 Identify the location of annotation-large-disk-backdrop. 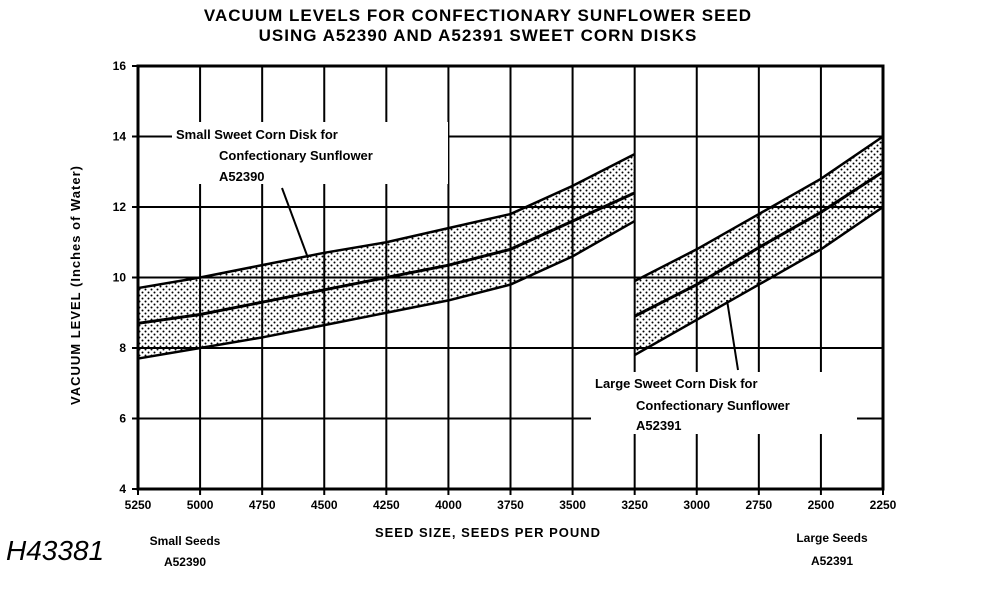
(724, 403).